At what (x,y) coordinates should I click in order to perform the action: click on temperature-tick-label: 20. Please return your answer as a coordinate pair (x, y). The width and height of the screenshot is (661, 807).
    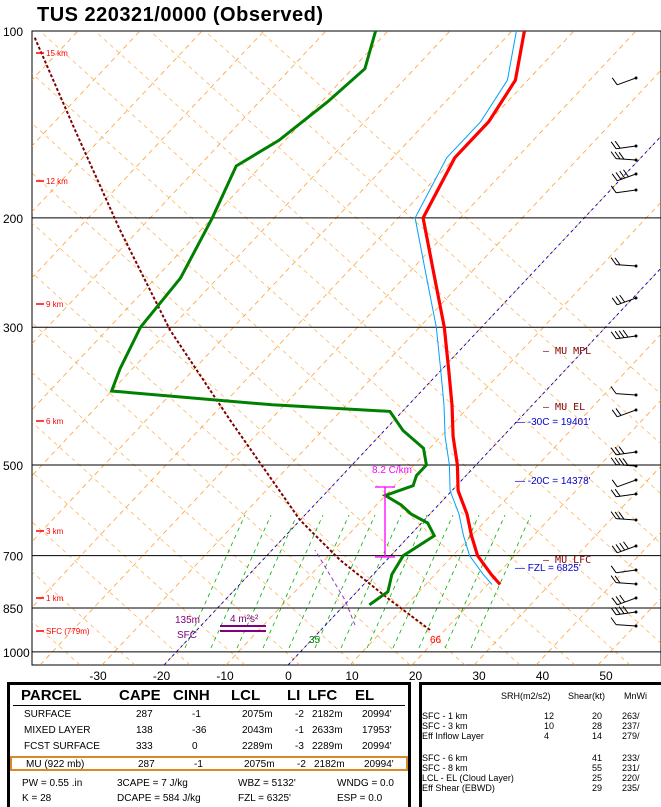
    Looking at the image, I should click on (416, 675).